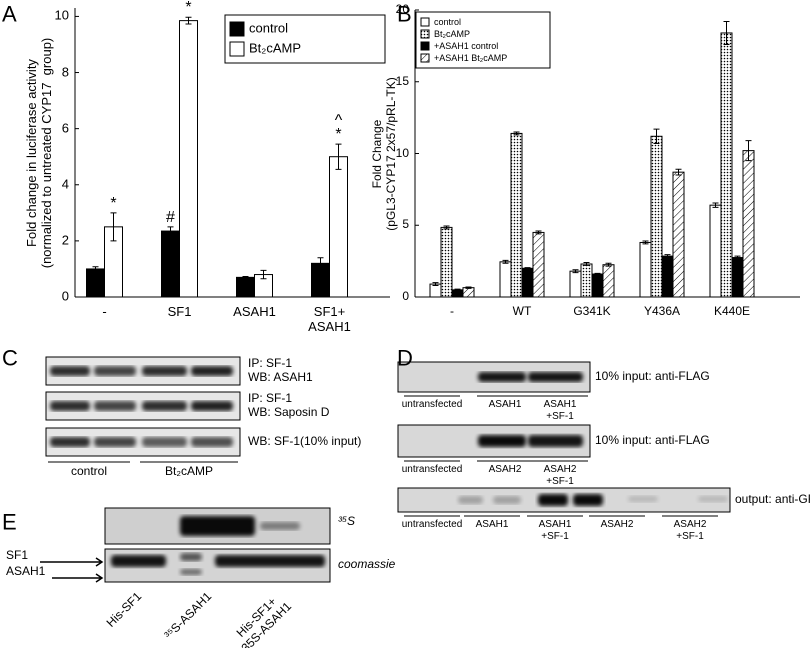 This screenshot has width=810, height=648. Describe the element at coordinates (10, 358) in the screenshot. I see `panel-letter: C` at that location.